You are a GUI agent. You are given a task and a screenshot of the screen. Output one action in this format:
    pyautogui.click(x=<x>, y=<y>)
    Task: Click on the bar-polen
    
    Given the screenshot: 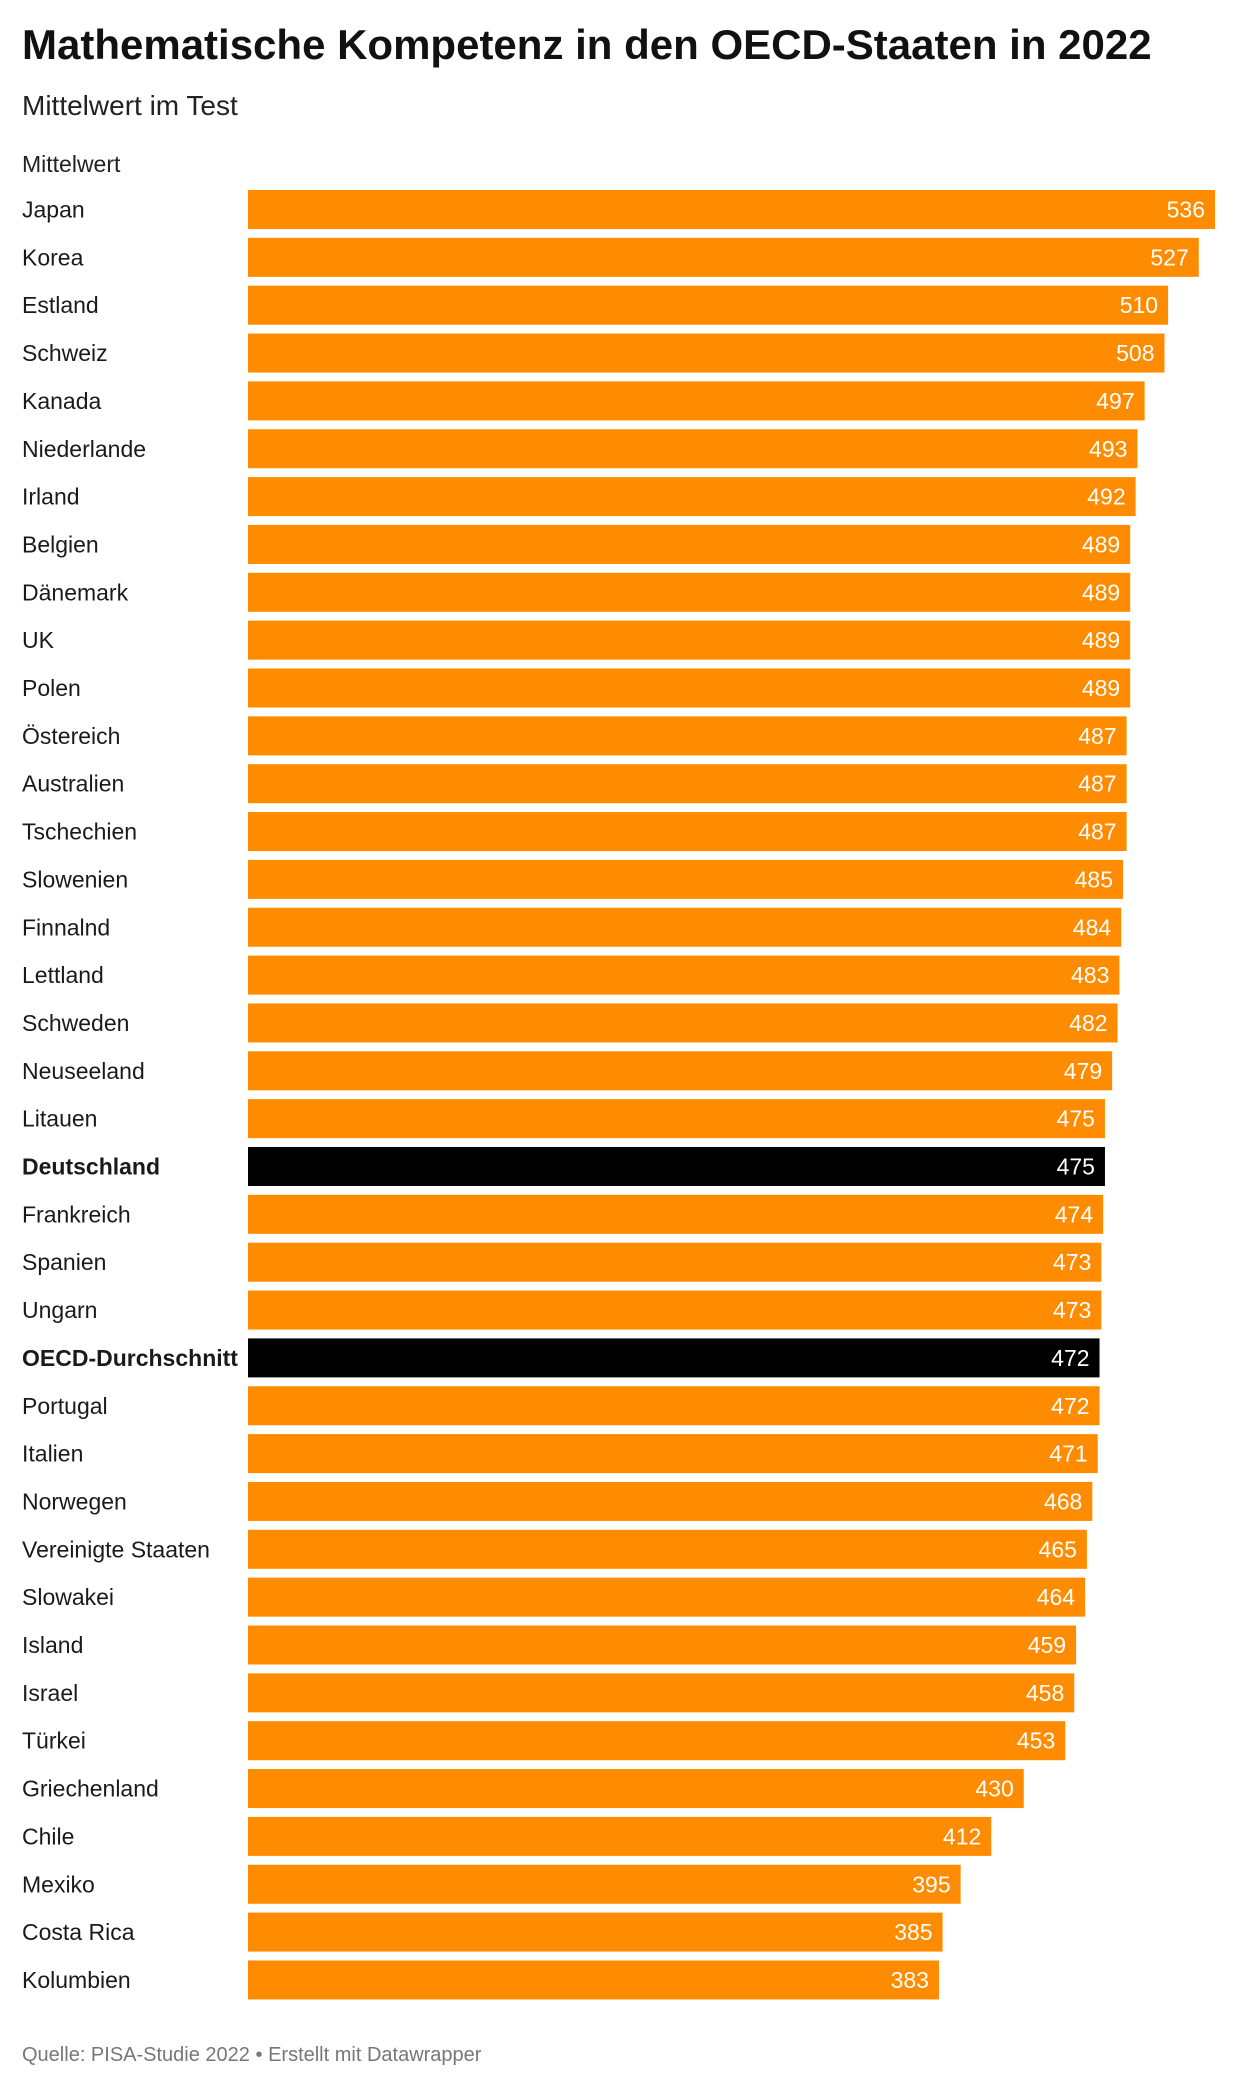 What is the action you would take?
    pyautogui.click(x=689, y=688)
    